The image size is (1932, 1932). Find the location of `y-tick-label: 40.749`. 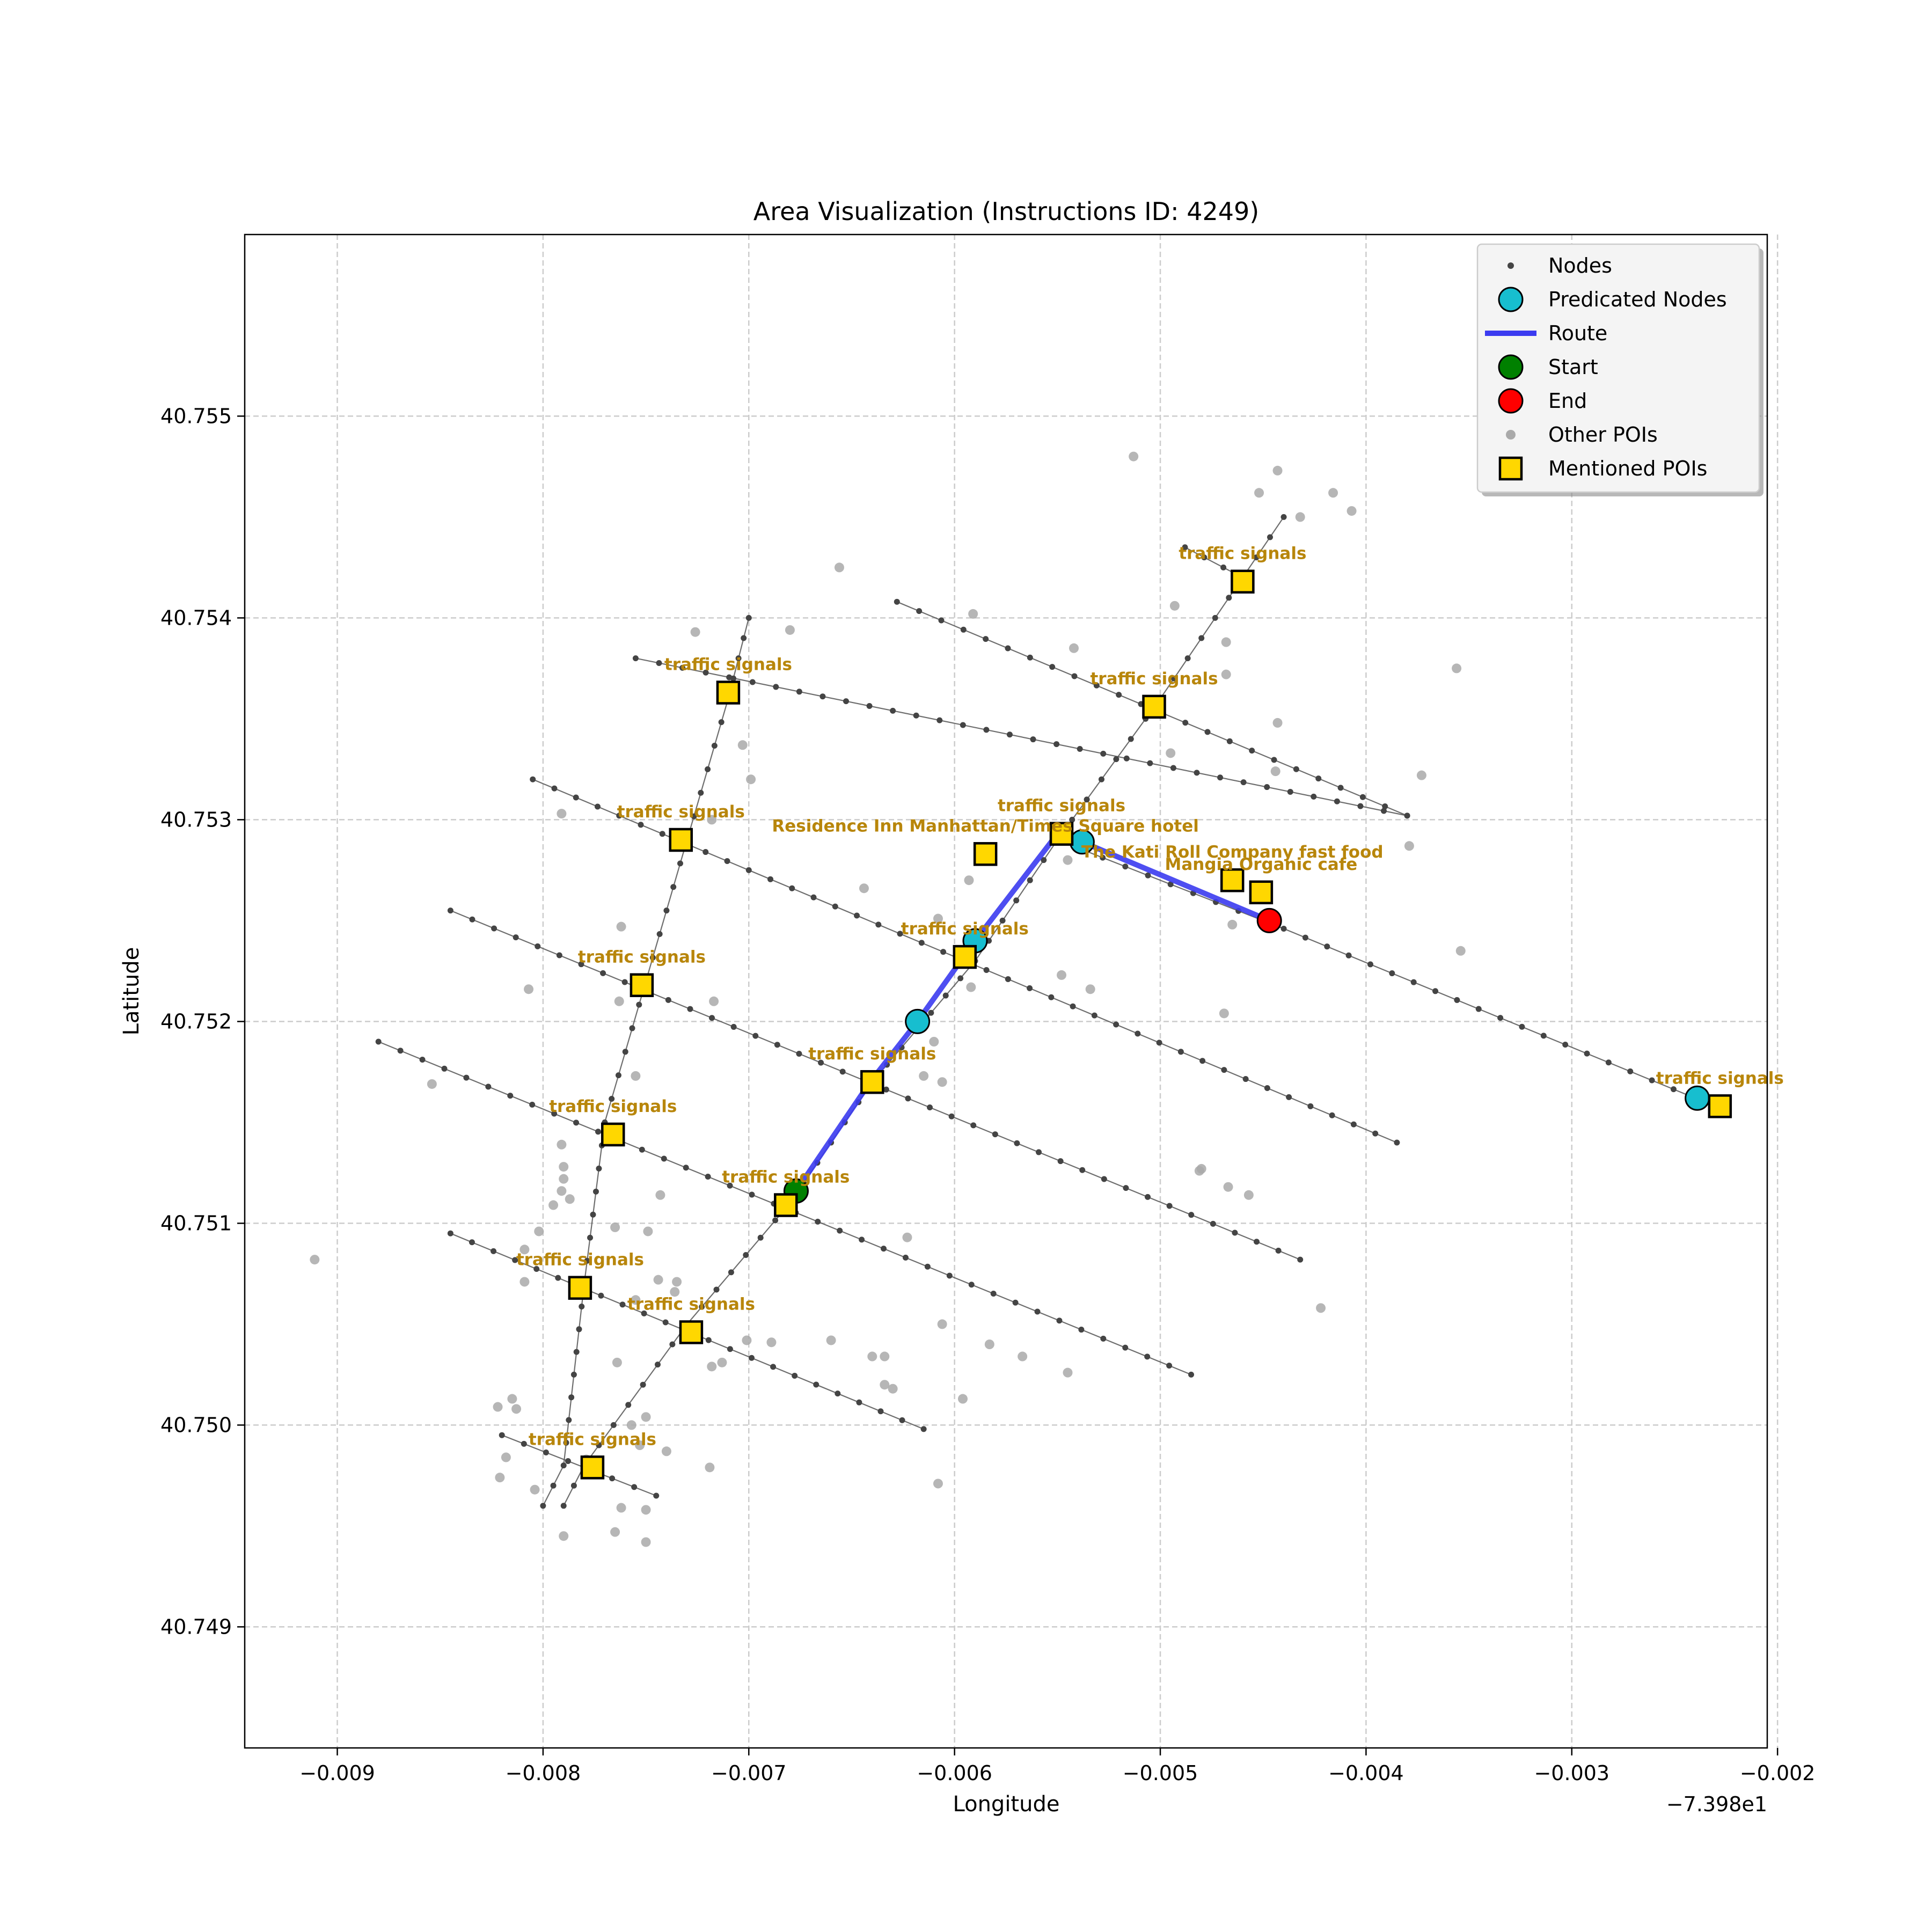

y-tick-label: 40.749 is located at coordinates (196, 1626).